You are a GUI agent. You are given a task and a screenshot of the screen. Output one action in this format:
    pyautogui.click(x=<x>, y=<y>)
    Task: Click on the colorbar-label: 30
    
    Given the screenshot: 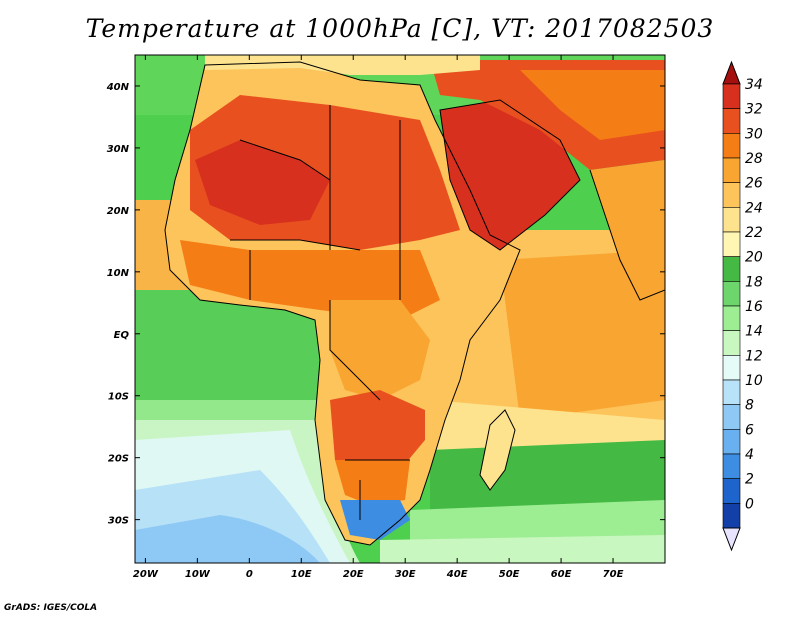 What is the action you would take?
    pyautogui.click(x=754, y=134)
    